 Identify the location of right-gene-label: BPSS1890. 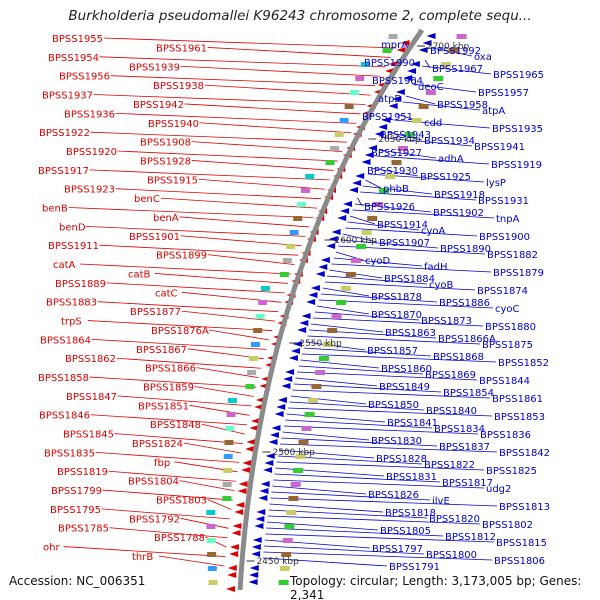
(465, 249).